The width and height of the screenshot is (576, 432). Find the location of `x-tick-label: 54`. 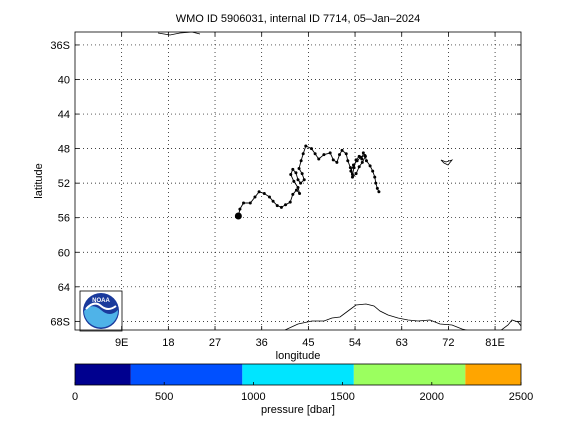

x-tick-label: 54 is located at coordinates (355, 343).